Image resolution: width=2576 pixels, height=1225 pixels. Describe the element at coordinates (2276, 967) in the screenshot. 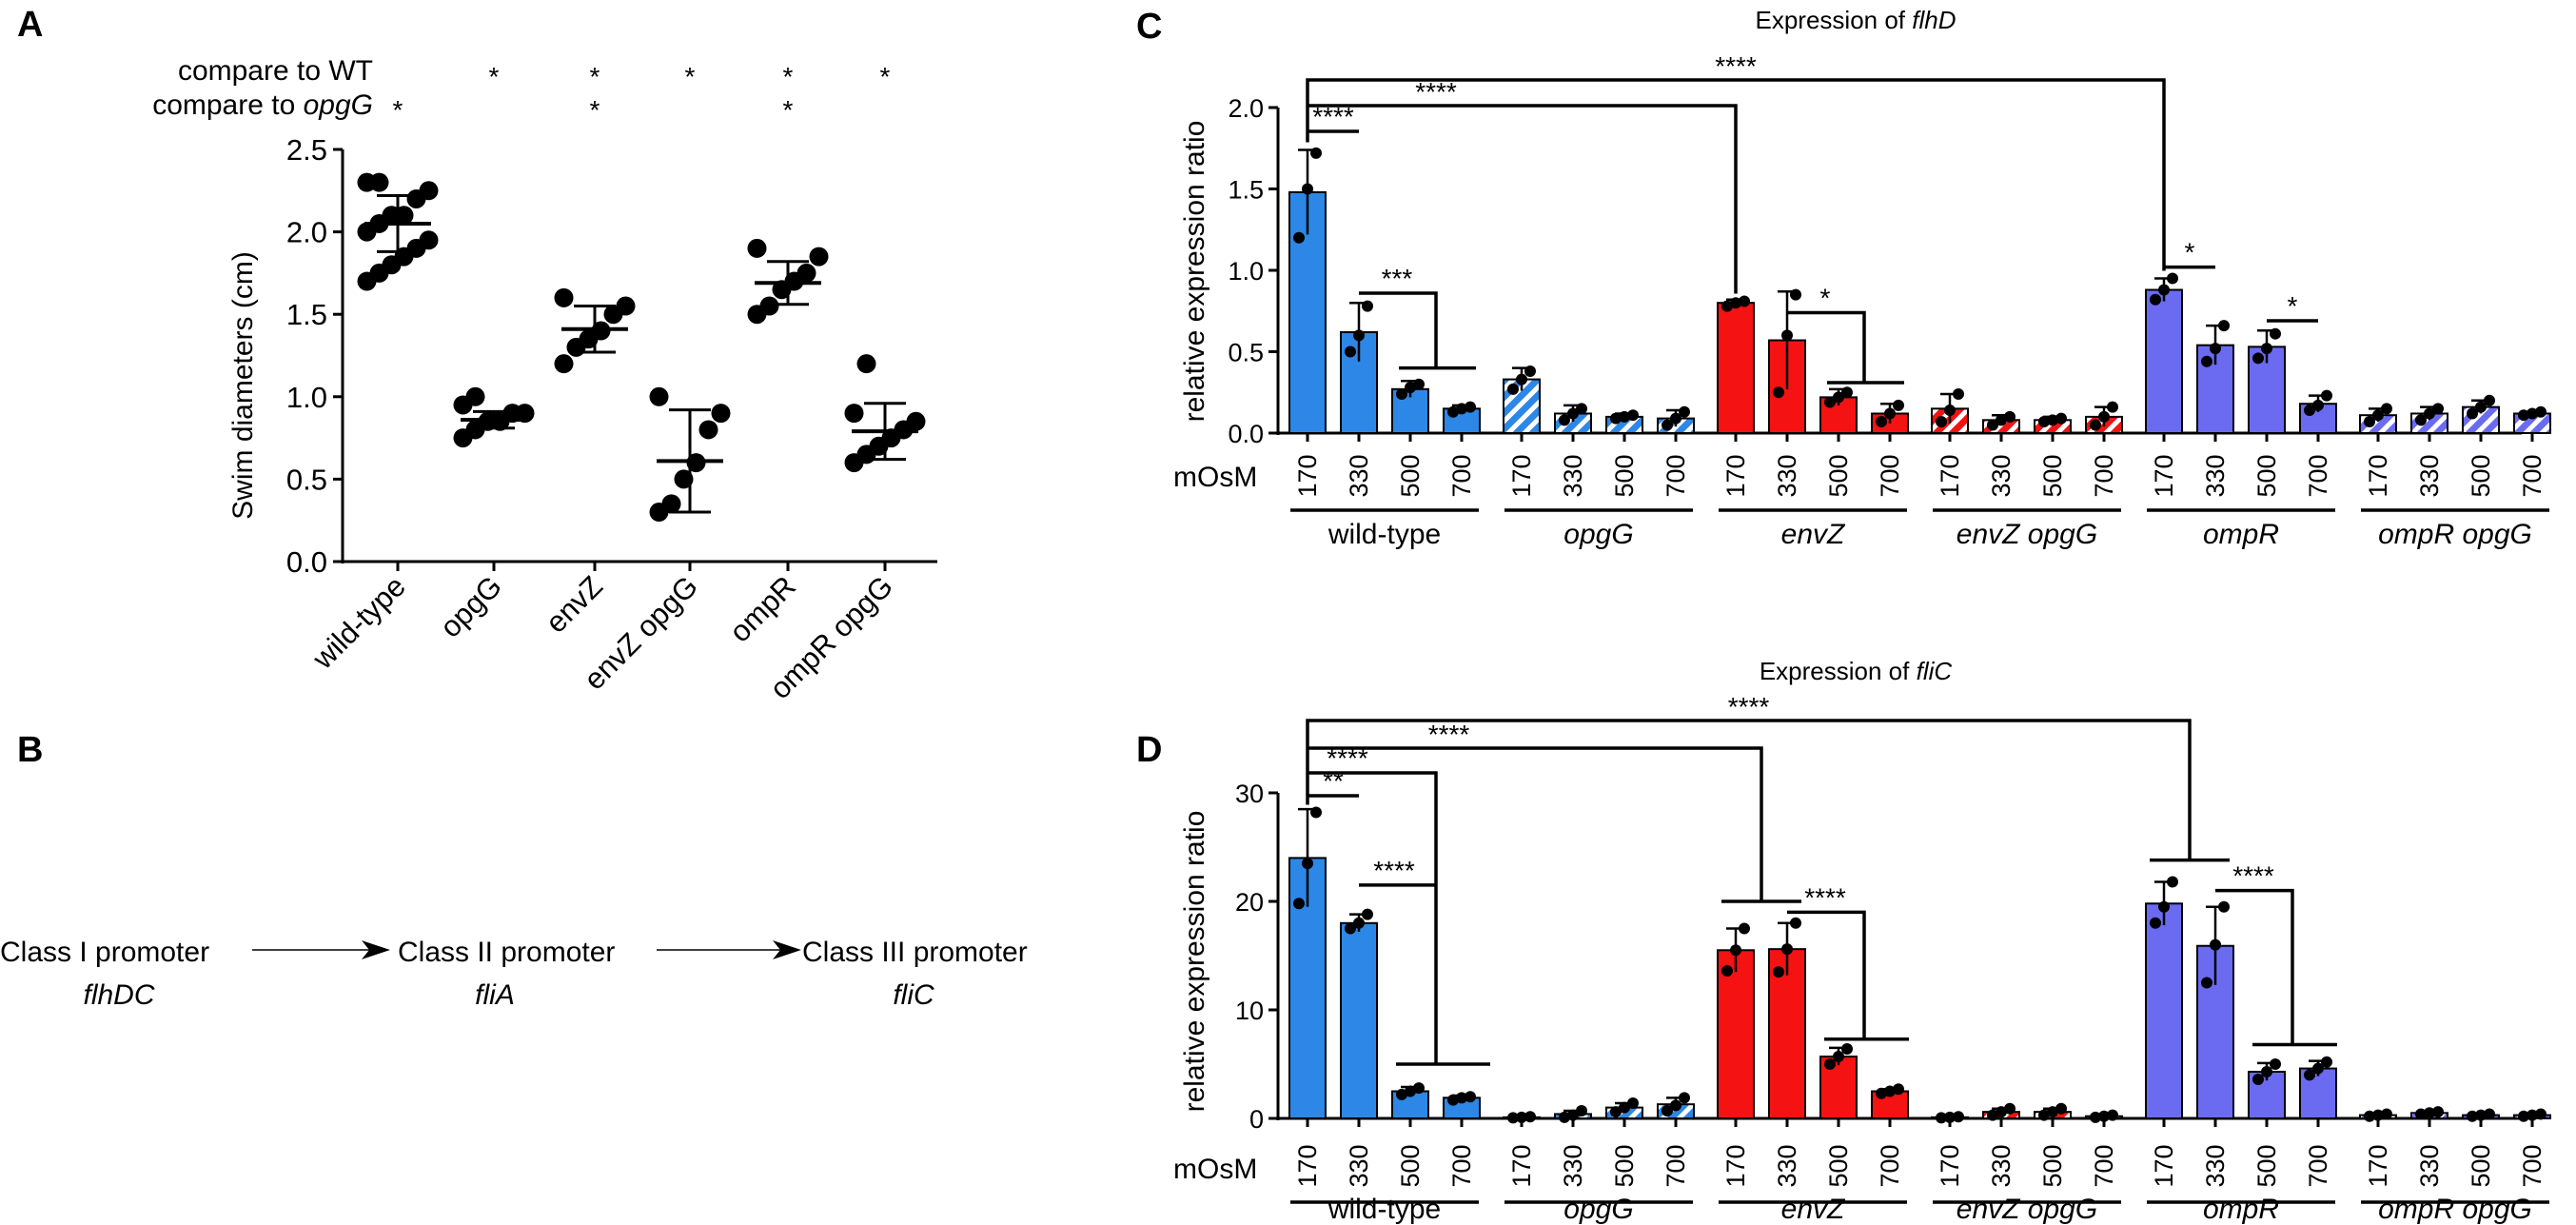

I see `panel-d-sig-bracket` at that location.